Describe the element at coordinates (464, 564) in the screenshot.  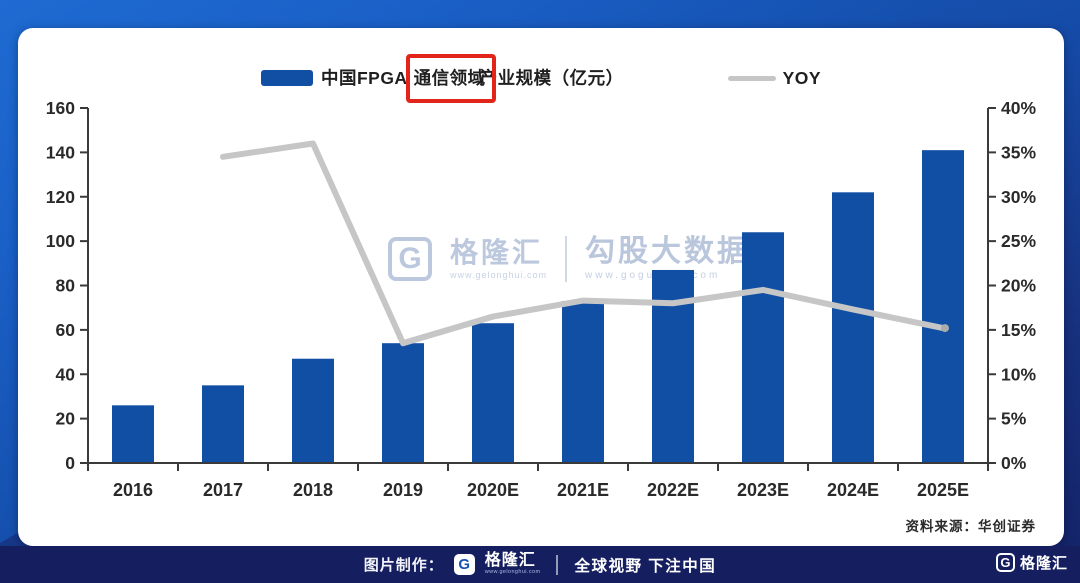
I see `gelonghui-logo-icon: G` at that location.